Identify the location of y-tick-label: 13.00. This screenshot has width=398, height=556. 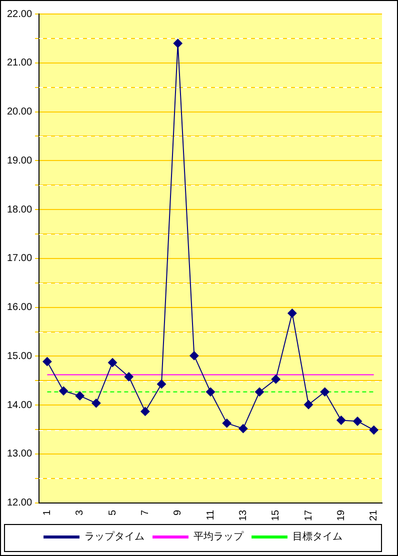
(19, 454).